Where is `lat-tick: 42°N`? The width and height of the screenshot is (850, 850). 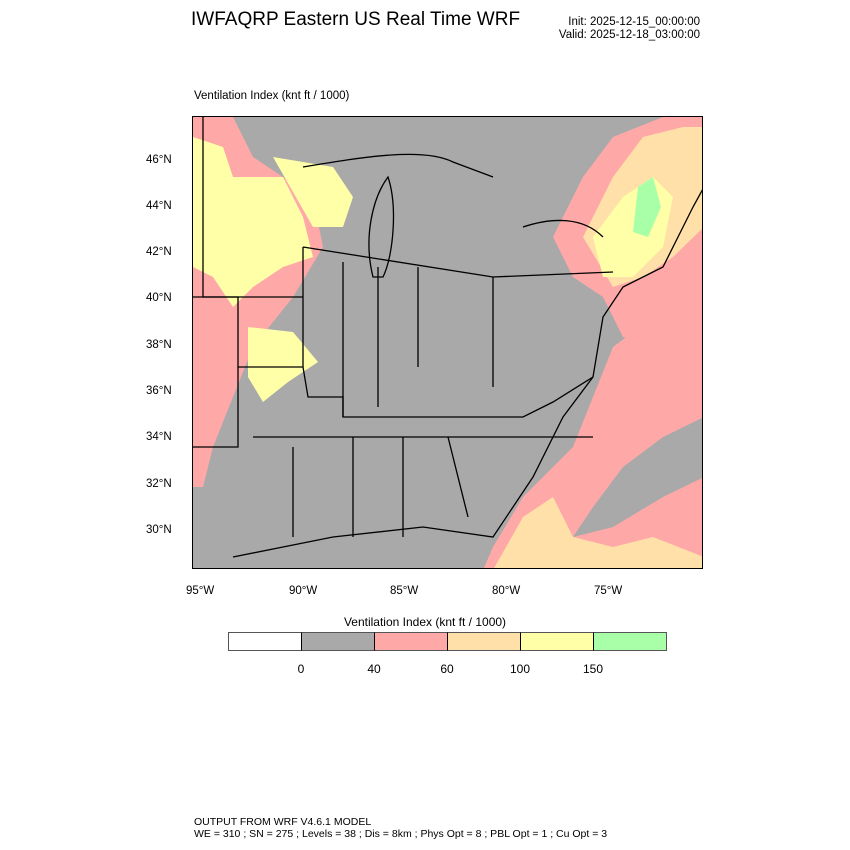
lat-tick: 42°N is located at coordinates (159, 252).